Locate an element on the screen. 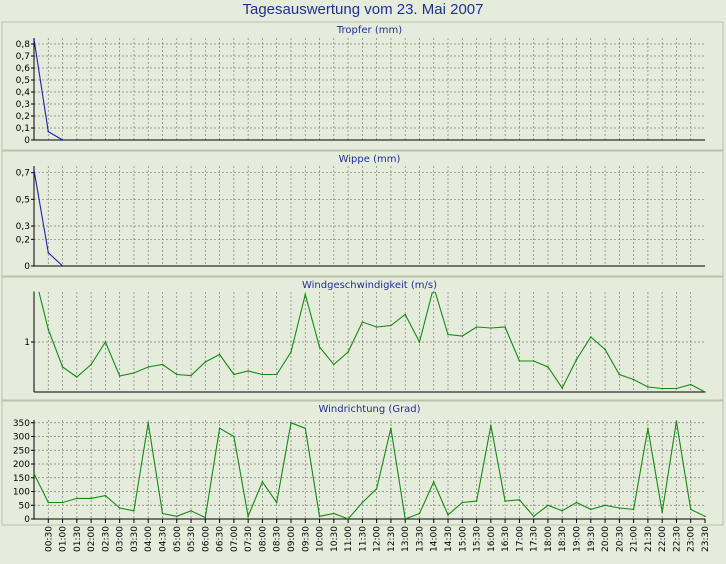 The height and width of the screenshot is (564, 726). x-tick-label: 08:30 is located at coordinates (278, 539).